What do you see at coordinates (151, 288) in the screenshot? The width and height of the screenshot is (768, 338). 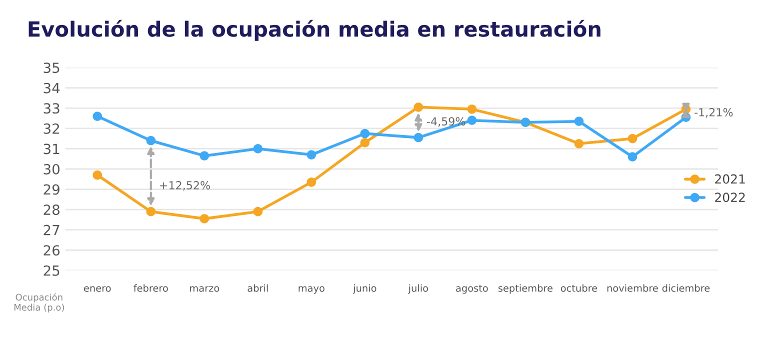 I see `x-tick-label: febrero` at bounding box center [151, 288].